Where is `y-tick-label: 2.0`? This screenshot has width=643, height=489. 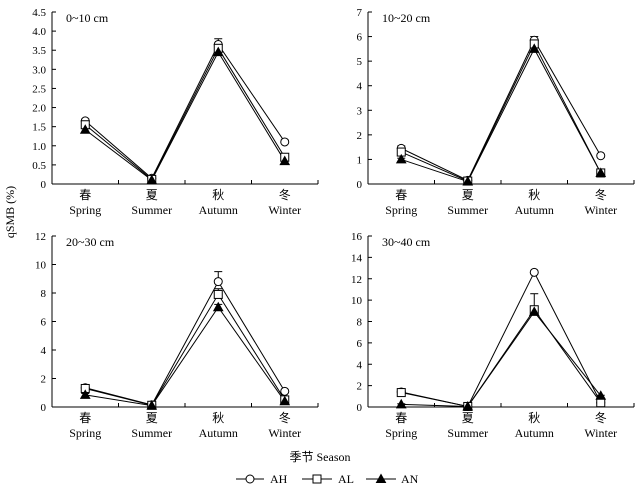 y-tick-label: 2.0 is located at coordinates (39, 109).